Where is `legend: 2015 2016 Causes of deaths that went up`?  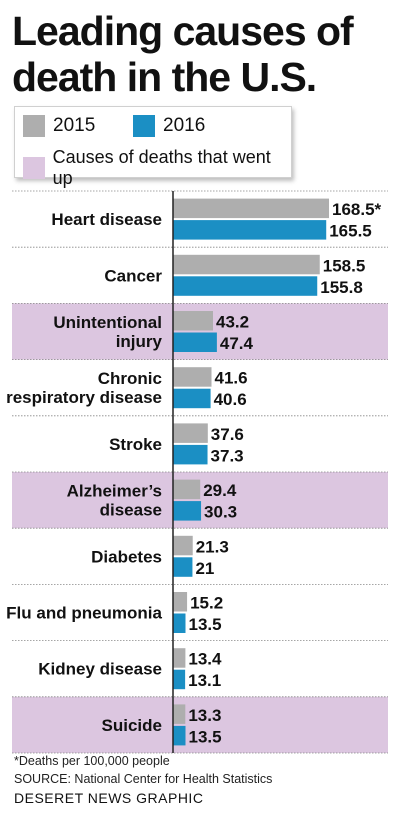 legend: 2015 2016 Causes of deaths that went up is located at coordinates (153, 147).